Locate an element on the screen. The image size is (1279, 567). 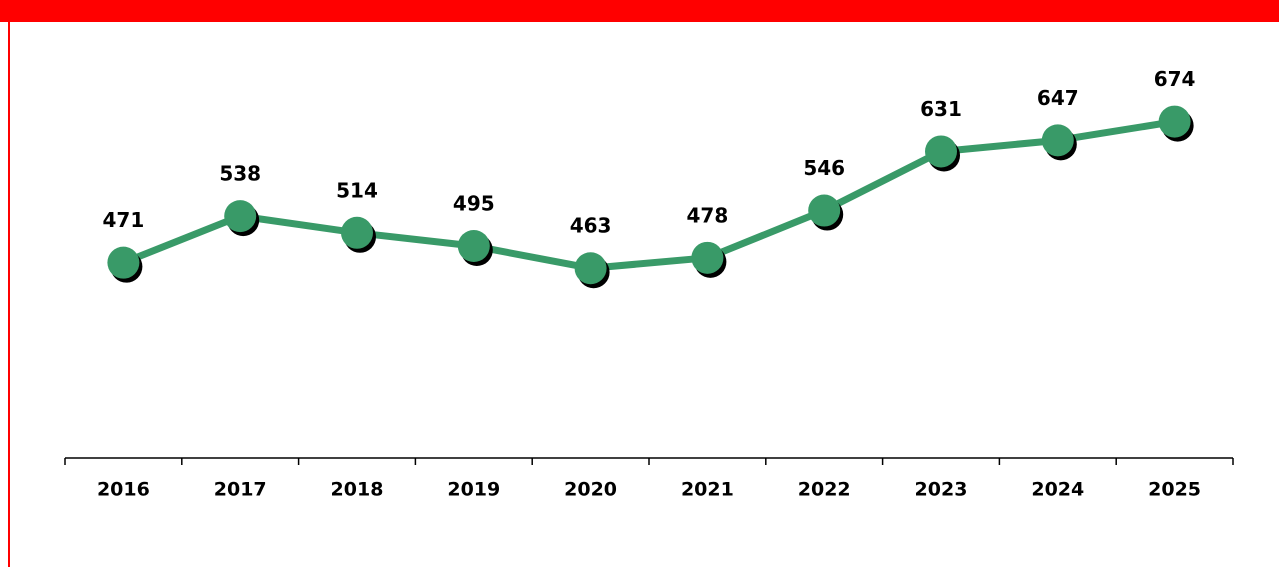
x-tick-label: 2022 is located at coordinates (824, 490).